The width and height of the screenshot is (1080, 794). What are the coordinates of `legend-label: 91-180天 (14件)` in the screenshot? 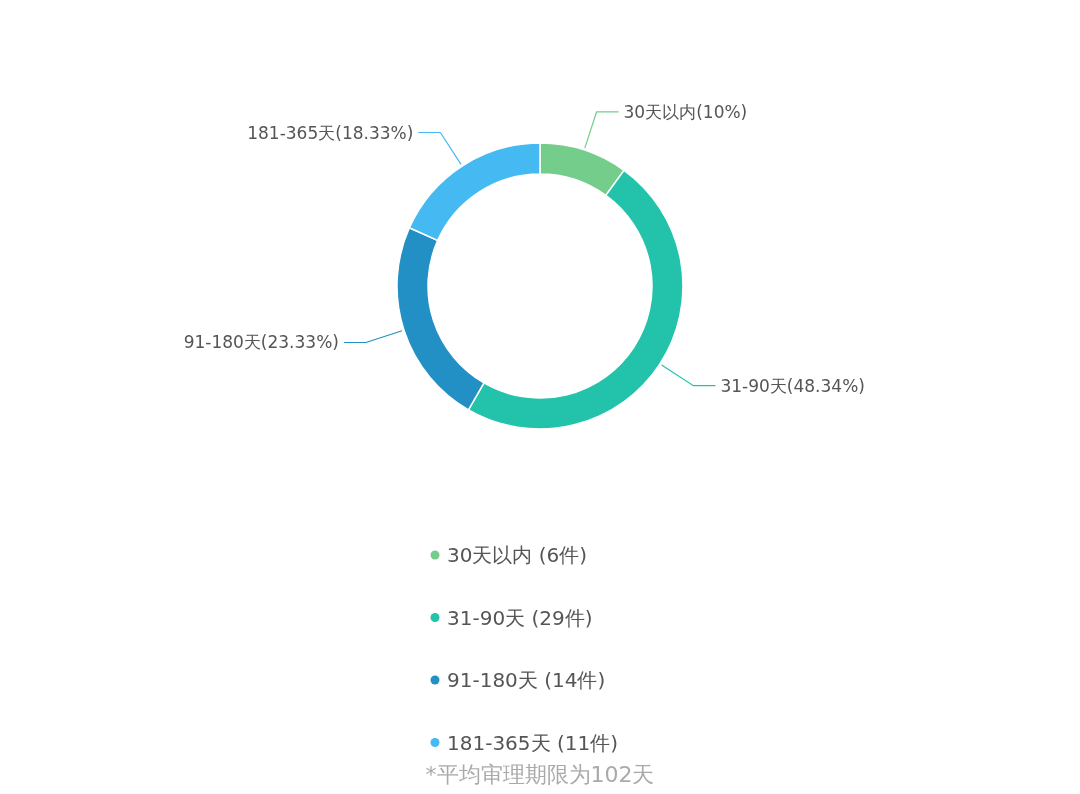 It's located at (526, 680).